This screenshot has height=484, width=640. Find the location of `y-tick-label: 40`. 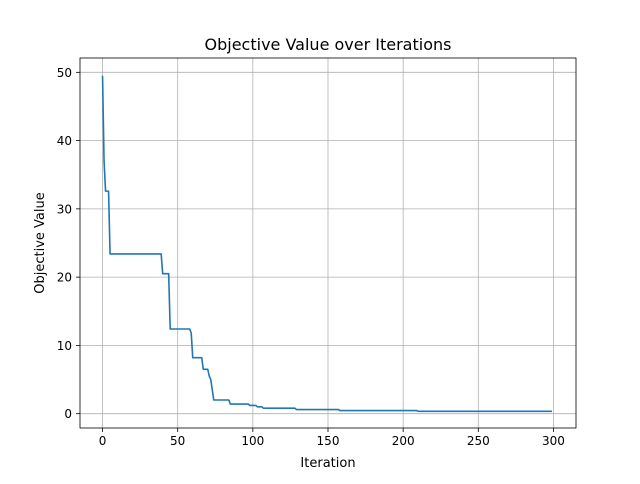

y-tick-label: 40 is located at coordinates (64, 141).